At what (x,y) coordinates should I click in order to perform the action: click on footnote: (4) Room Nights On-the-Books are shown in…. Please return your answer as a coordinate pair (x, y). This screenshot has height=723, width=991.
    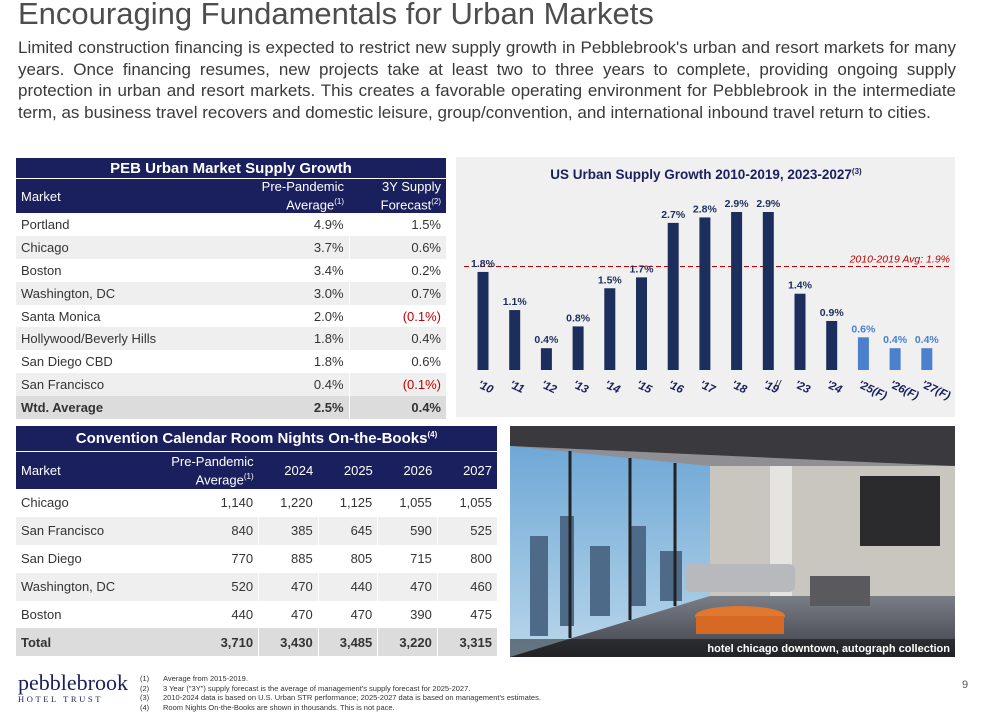
    Looking at the image, I should click on (340, 708).